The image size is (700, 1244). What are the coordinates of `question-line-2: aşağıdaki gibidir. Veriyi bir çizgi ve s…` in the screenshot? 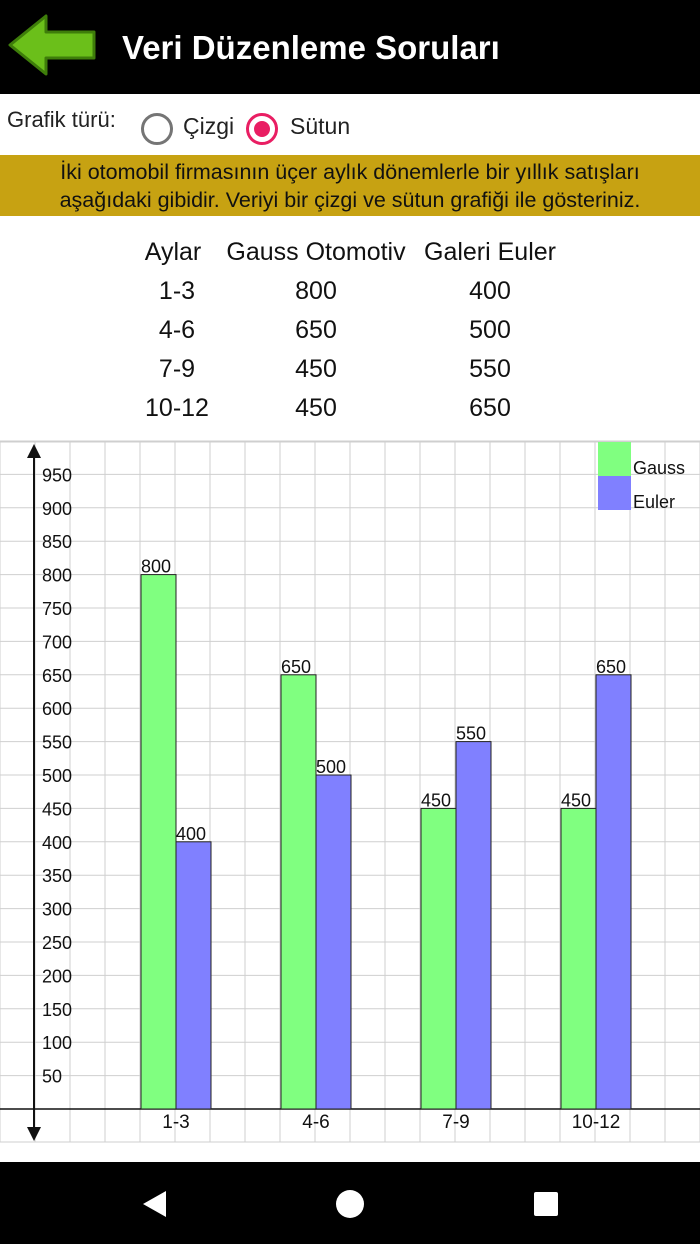 It's located at (350, 200).